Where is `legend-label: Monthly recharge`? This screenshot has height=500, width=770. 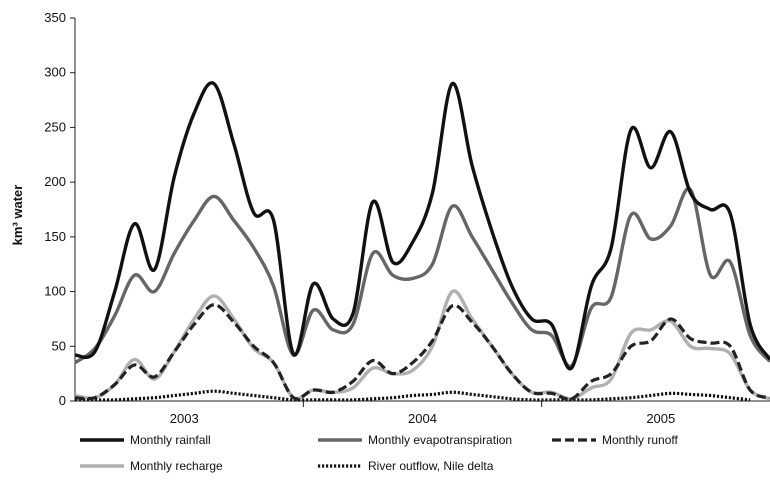
legend-label: Monthly recharge is located at coordinates (176, 466).